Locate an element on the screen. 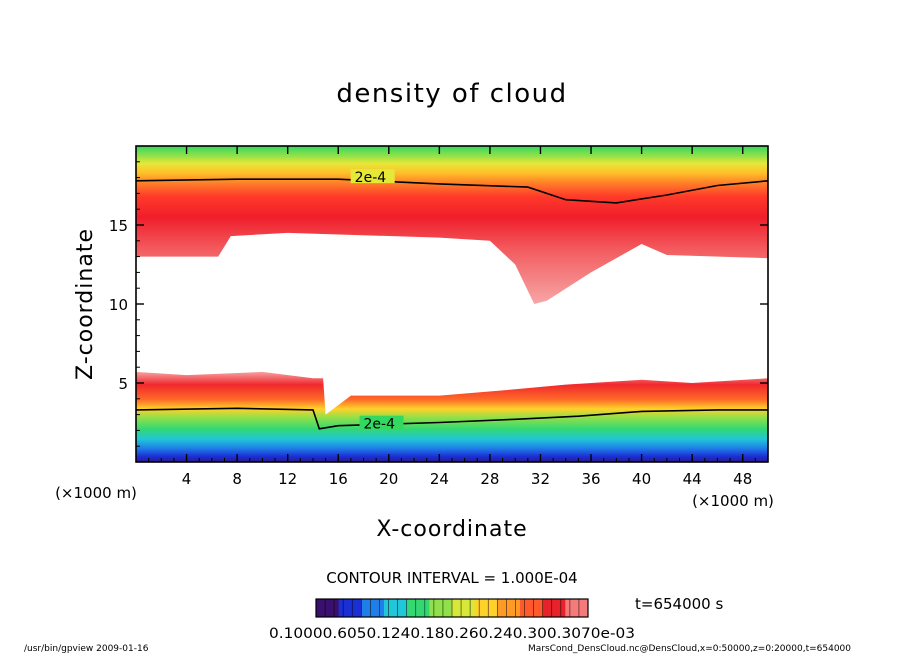 Image resolution: width=904 pixels, height=654 pixels. lower-cloud-layer is located at coordinates (452, 416).